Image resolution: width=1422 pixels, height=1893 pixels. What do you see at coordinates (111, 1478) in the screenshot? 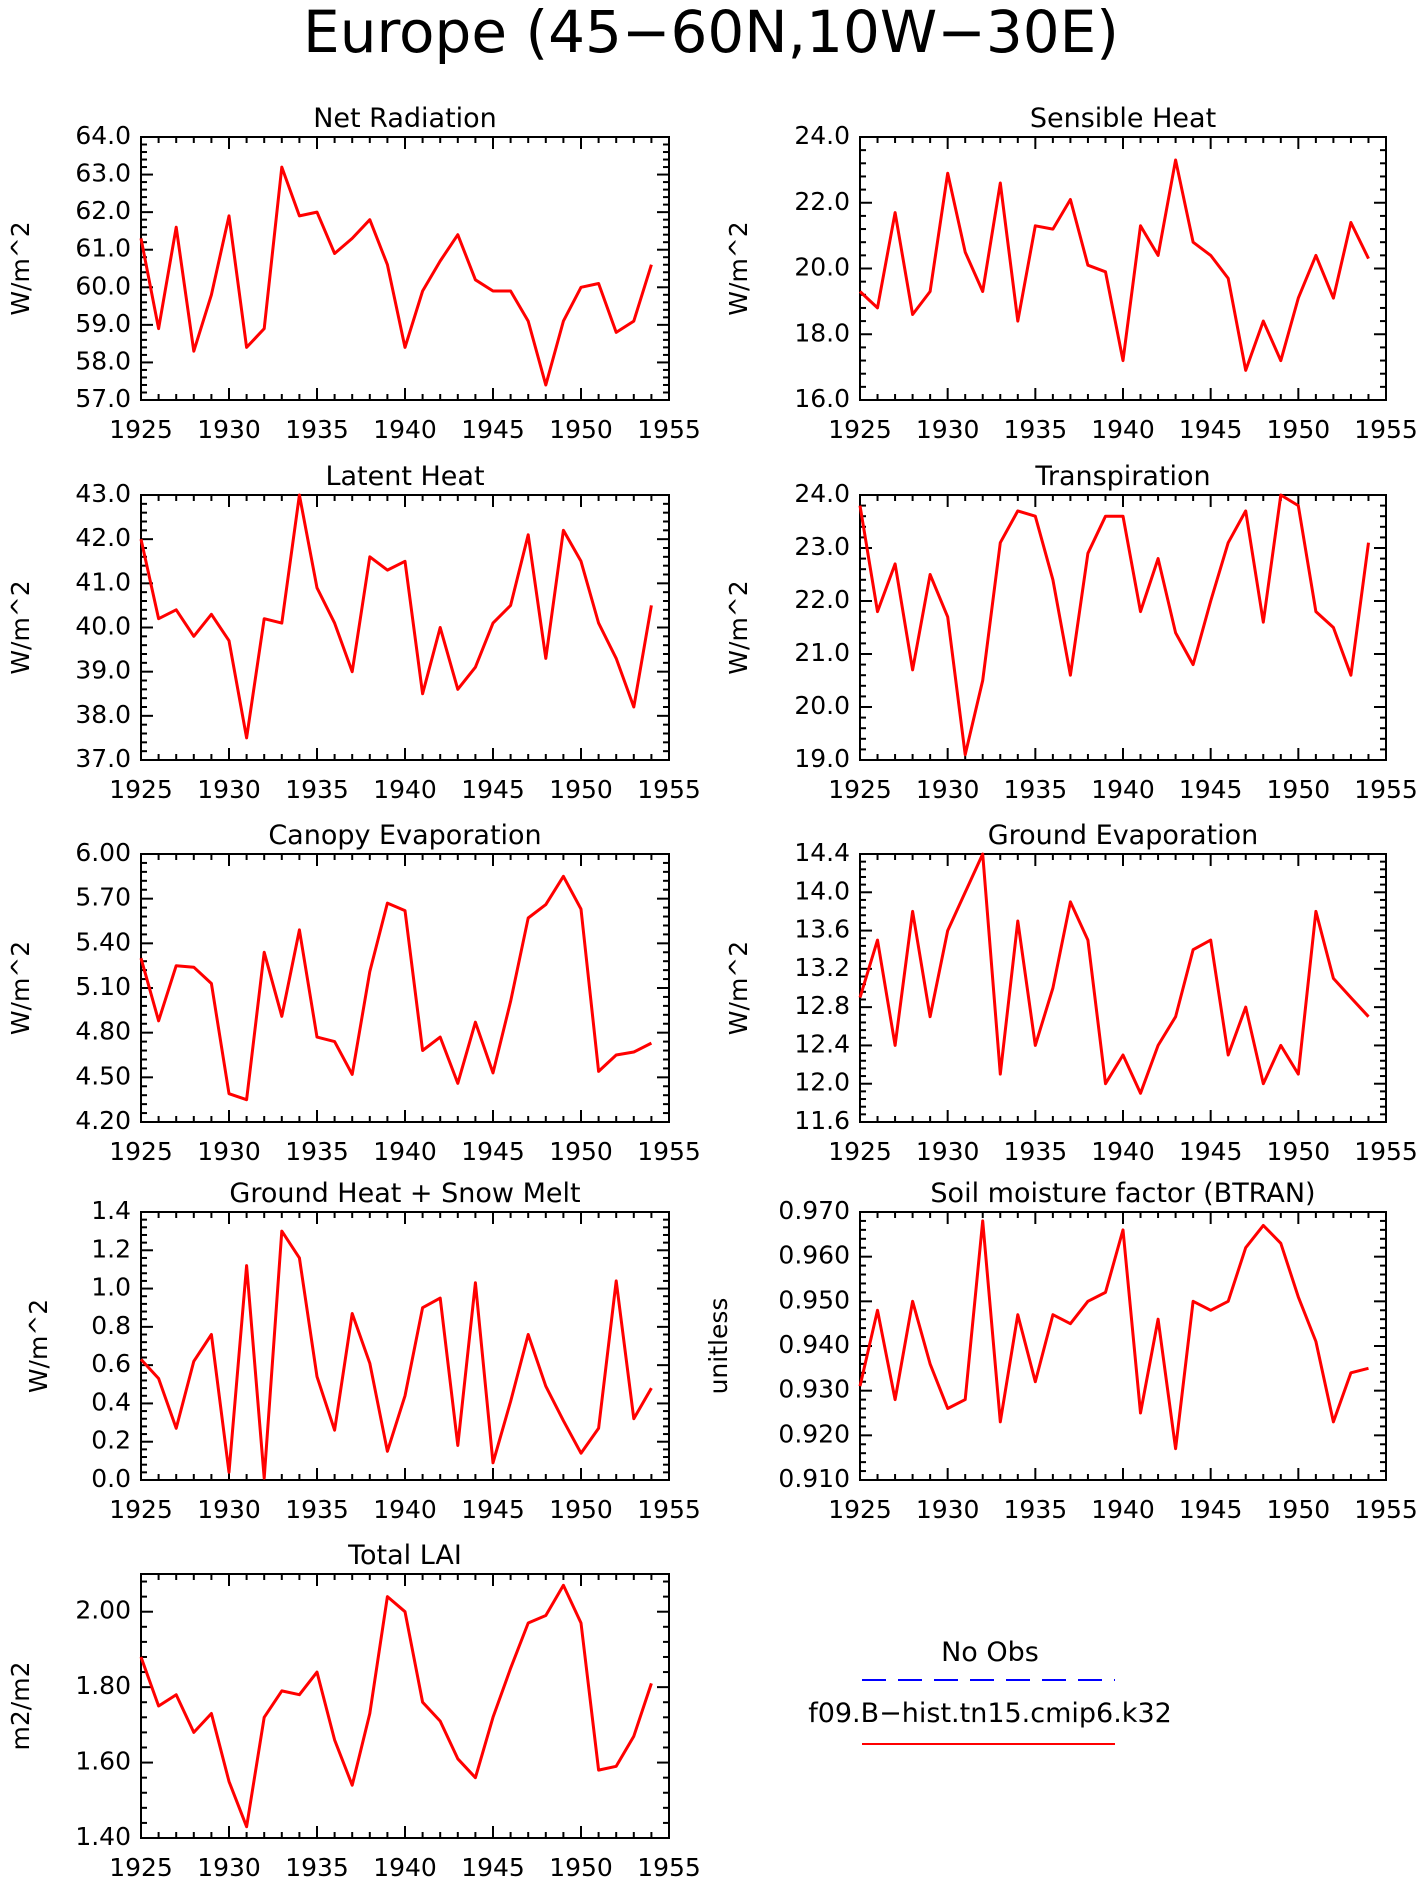
I see `y-tick-label: 0.0` at bounding box center [111, 1478].